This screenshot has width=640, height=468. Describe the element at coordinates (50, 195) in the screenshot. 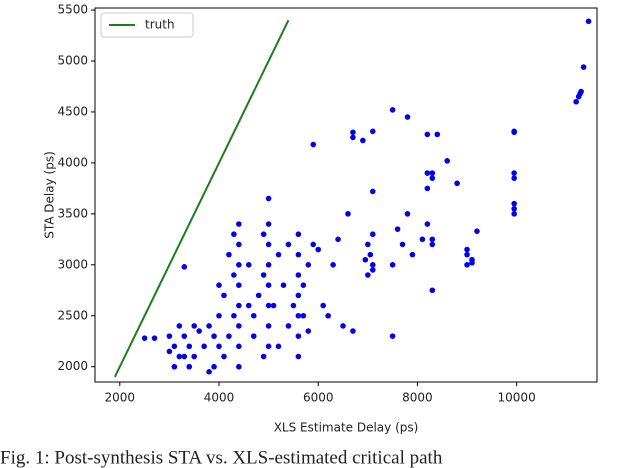

I see `y-axis-label: STA Delay (ps)` at that location.